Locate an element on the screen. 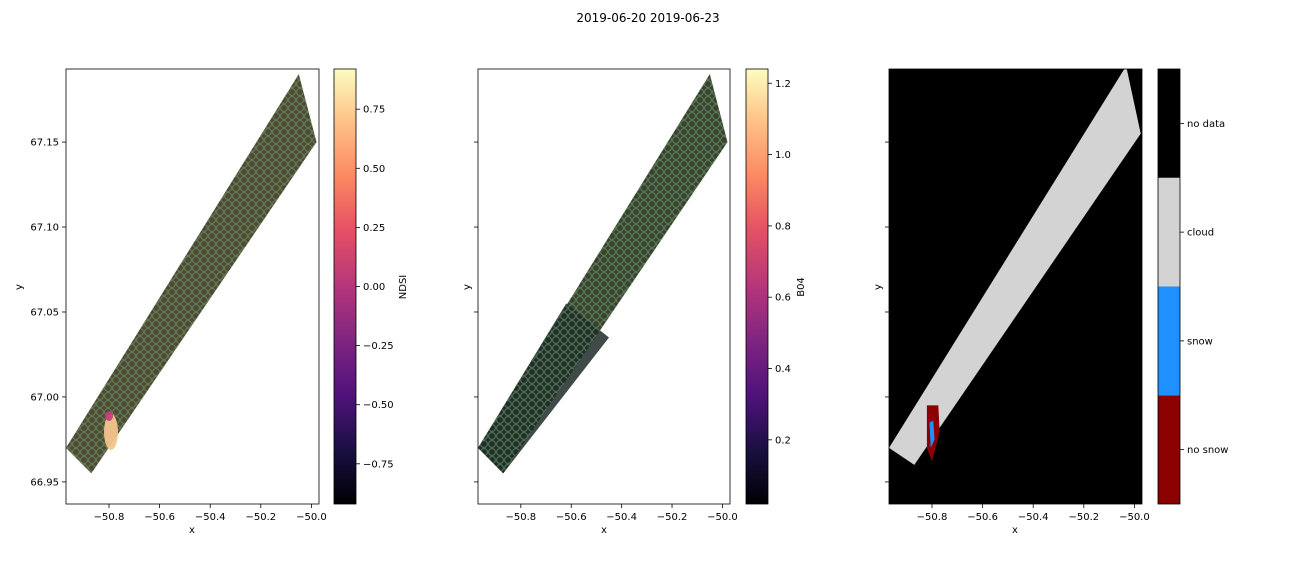 This screenshot has height=576, width=1296. y-tick-label: 66.95 is located at coordinates (44, 482).